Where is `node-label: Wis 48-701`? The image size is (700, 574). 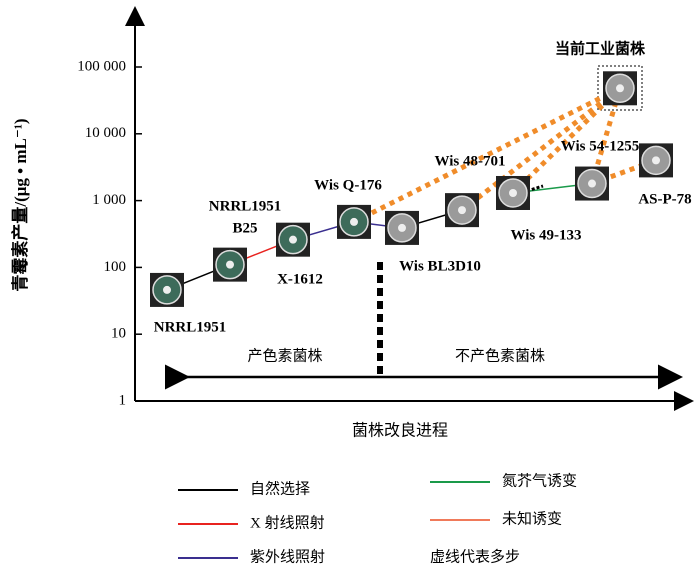
node-label: Wis 48-701 is located at coordinates (470, 161).